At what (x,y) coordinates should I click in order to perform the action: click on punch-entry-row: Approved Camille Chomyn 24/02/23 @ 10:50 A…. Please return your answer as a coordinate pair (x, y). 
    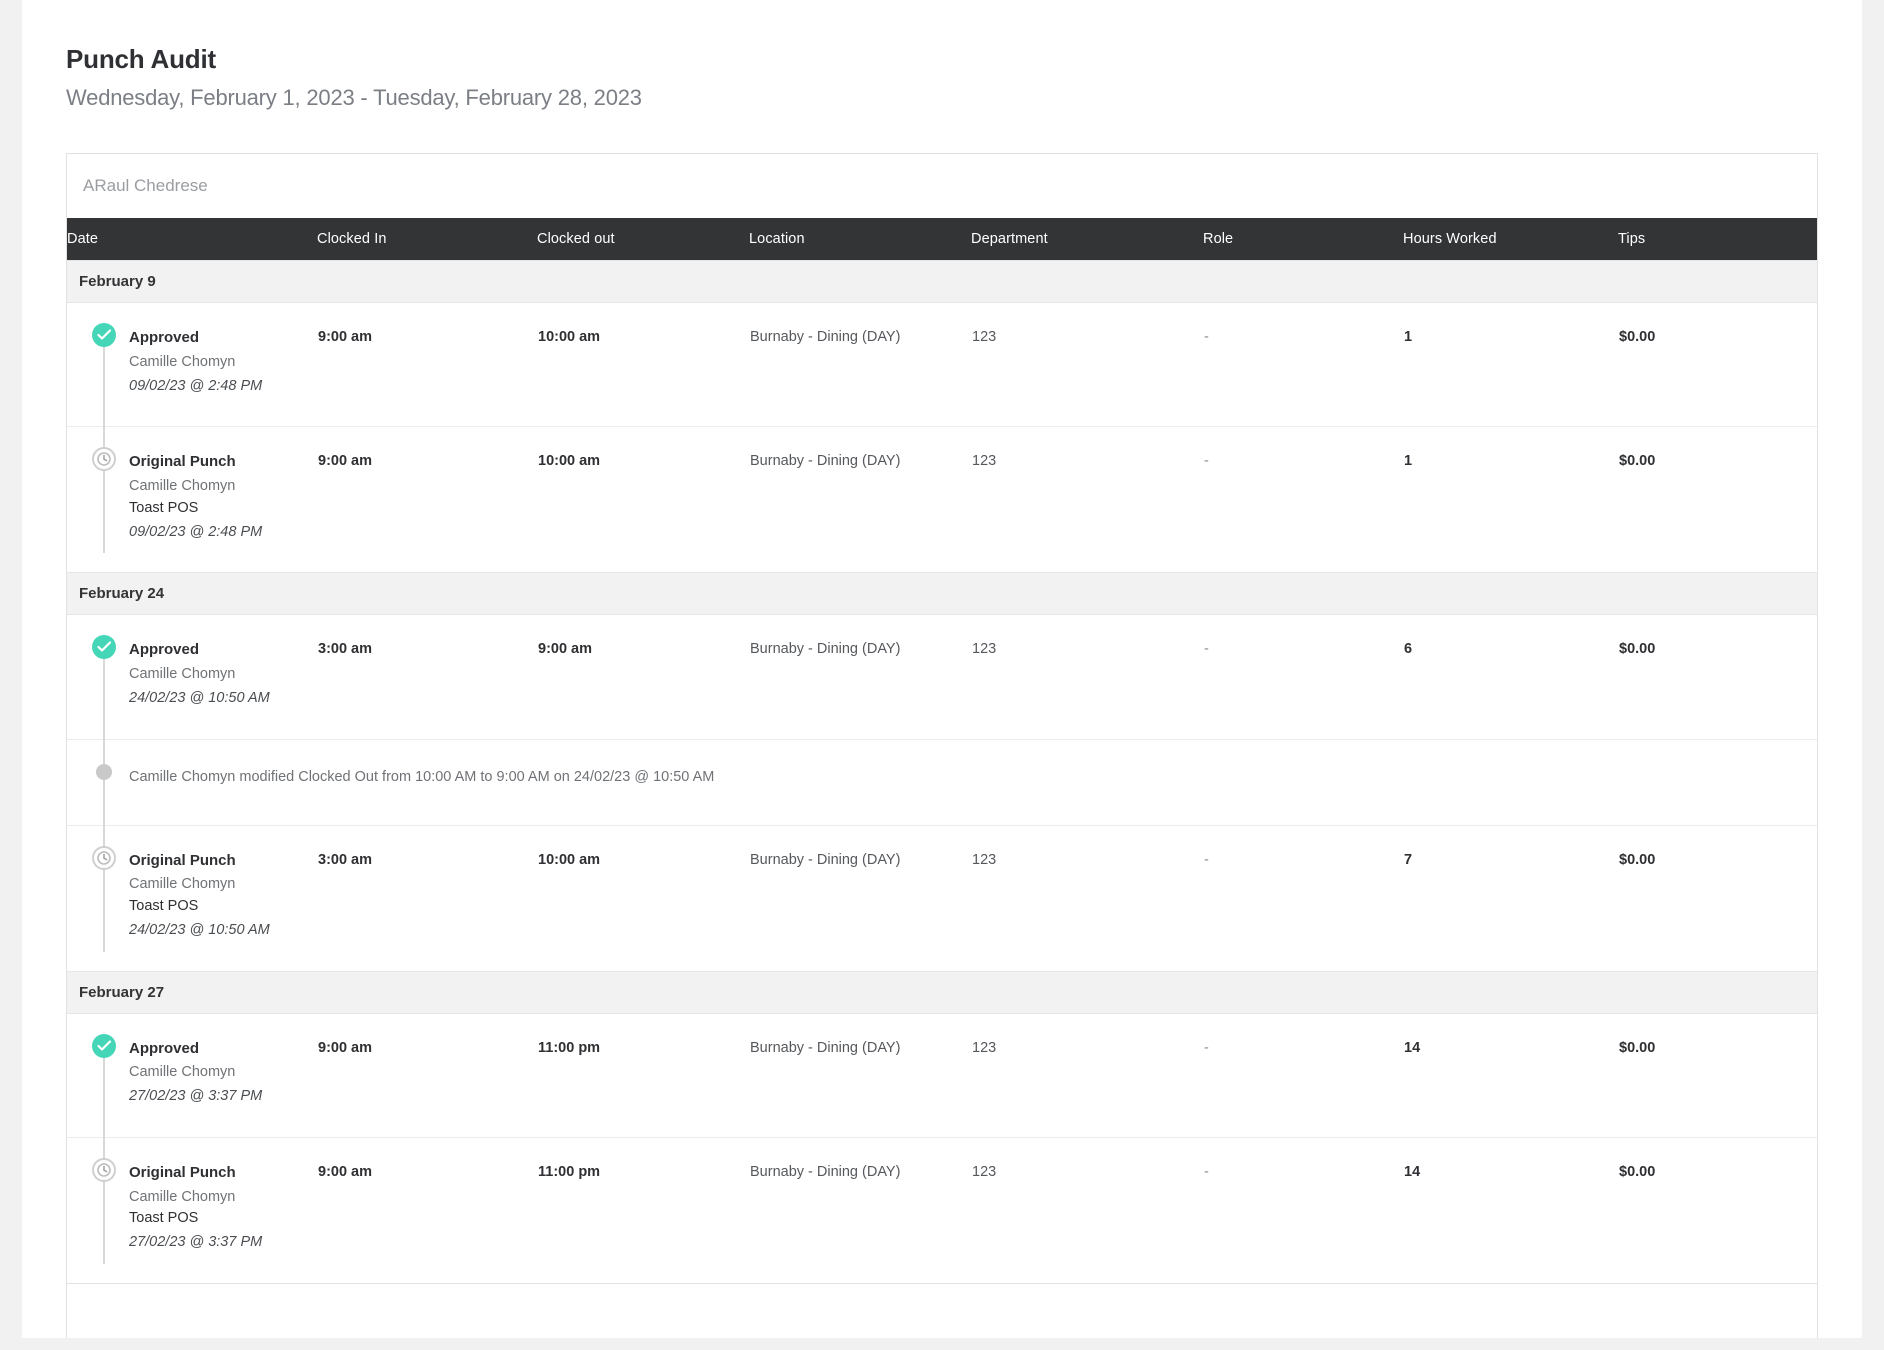
    Looking at the image, I should click on (942, 691).